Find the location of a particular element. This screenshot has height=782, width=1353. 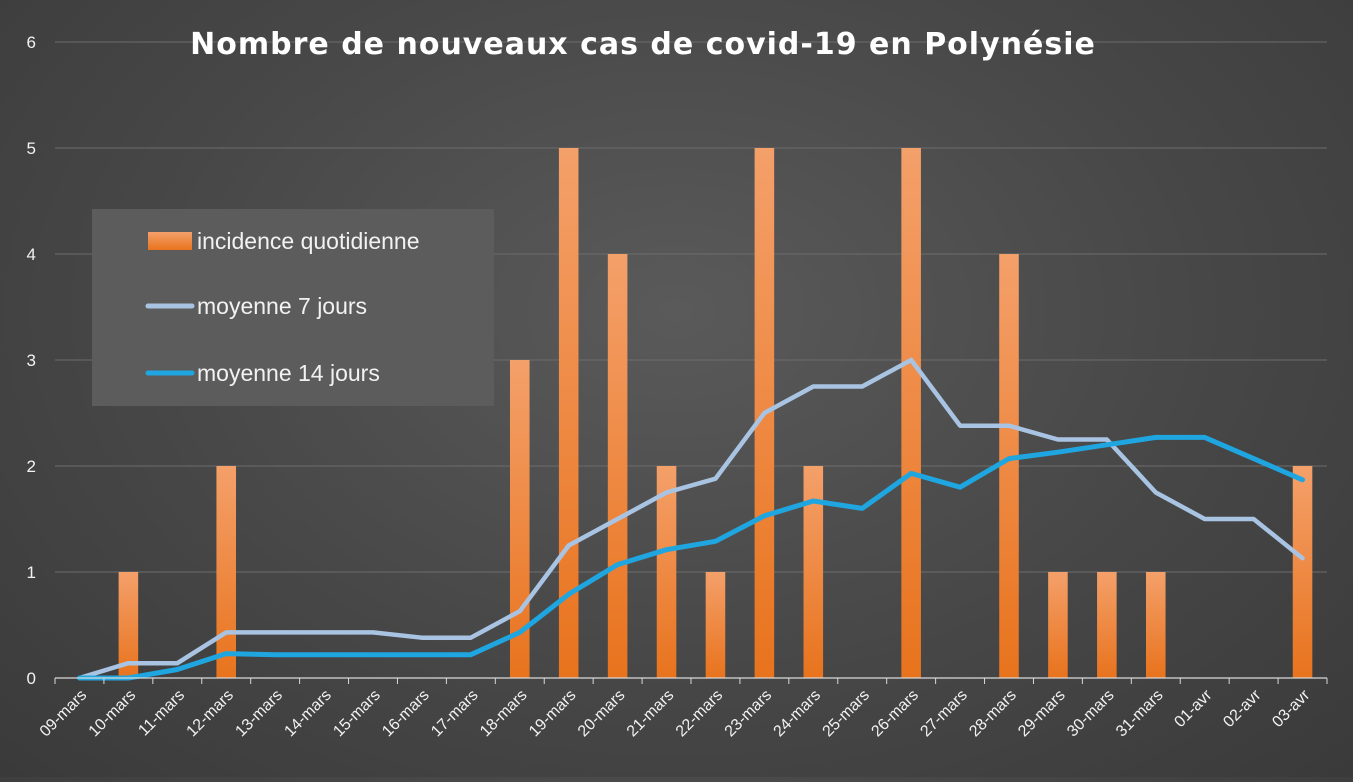

x-tick-label: 28-mars is located at coordinates (993, 714).